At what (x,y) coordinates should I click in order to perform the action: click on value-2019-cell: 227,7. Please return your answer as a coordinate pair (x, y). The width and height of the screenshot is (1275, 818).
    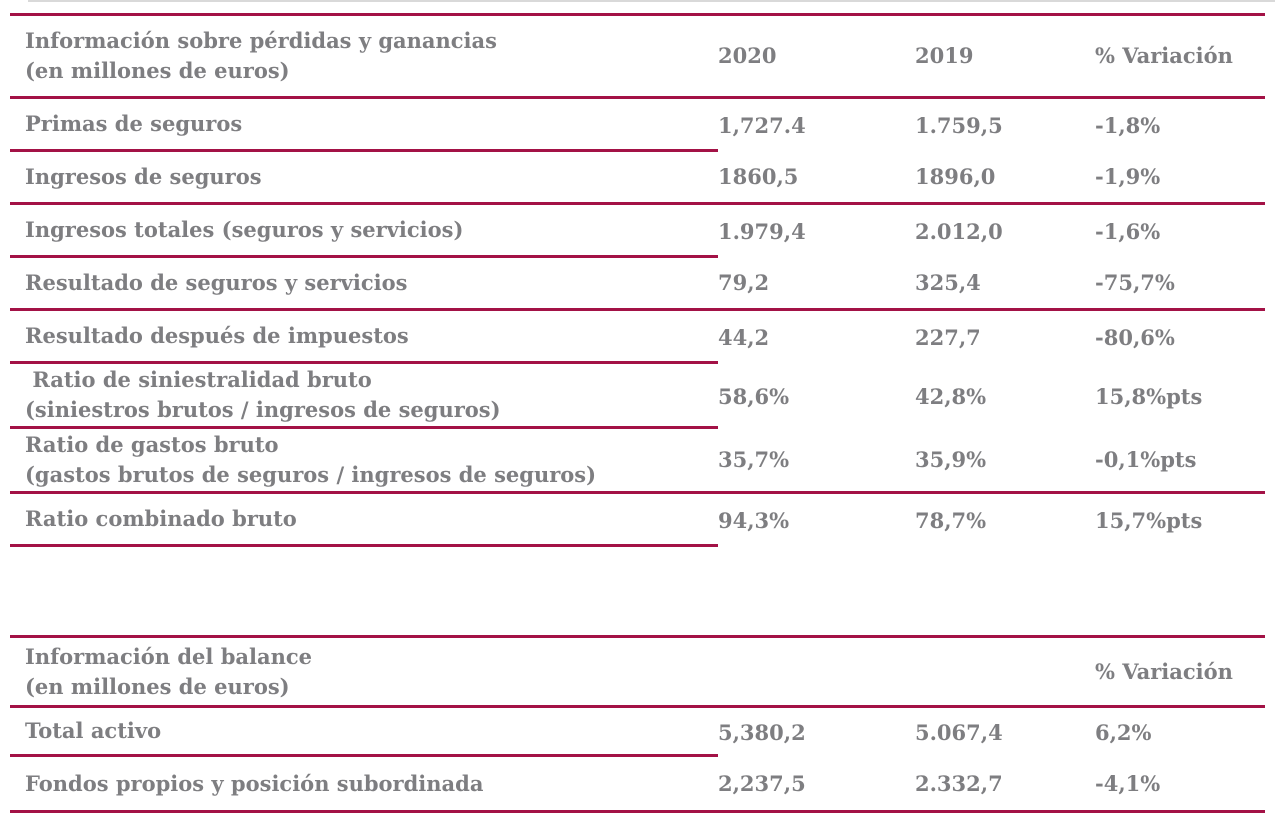
    Looking at the image, I should click on (1005, 337).